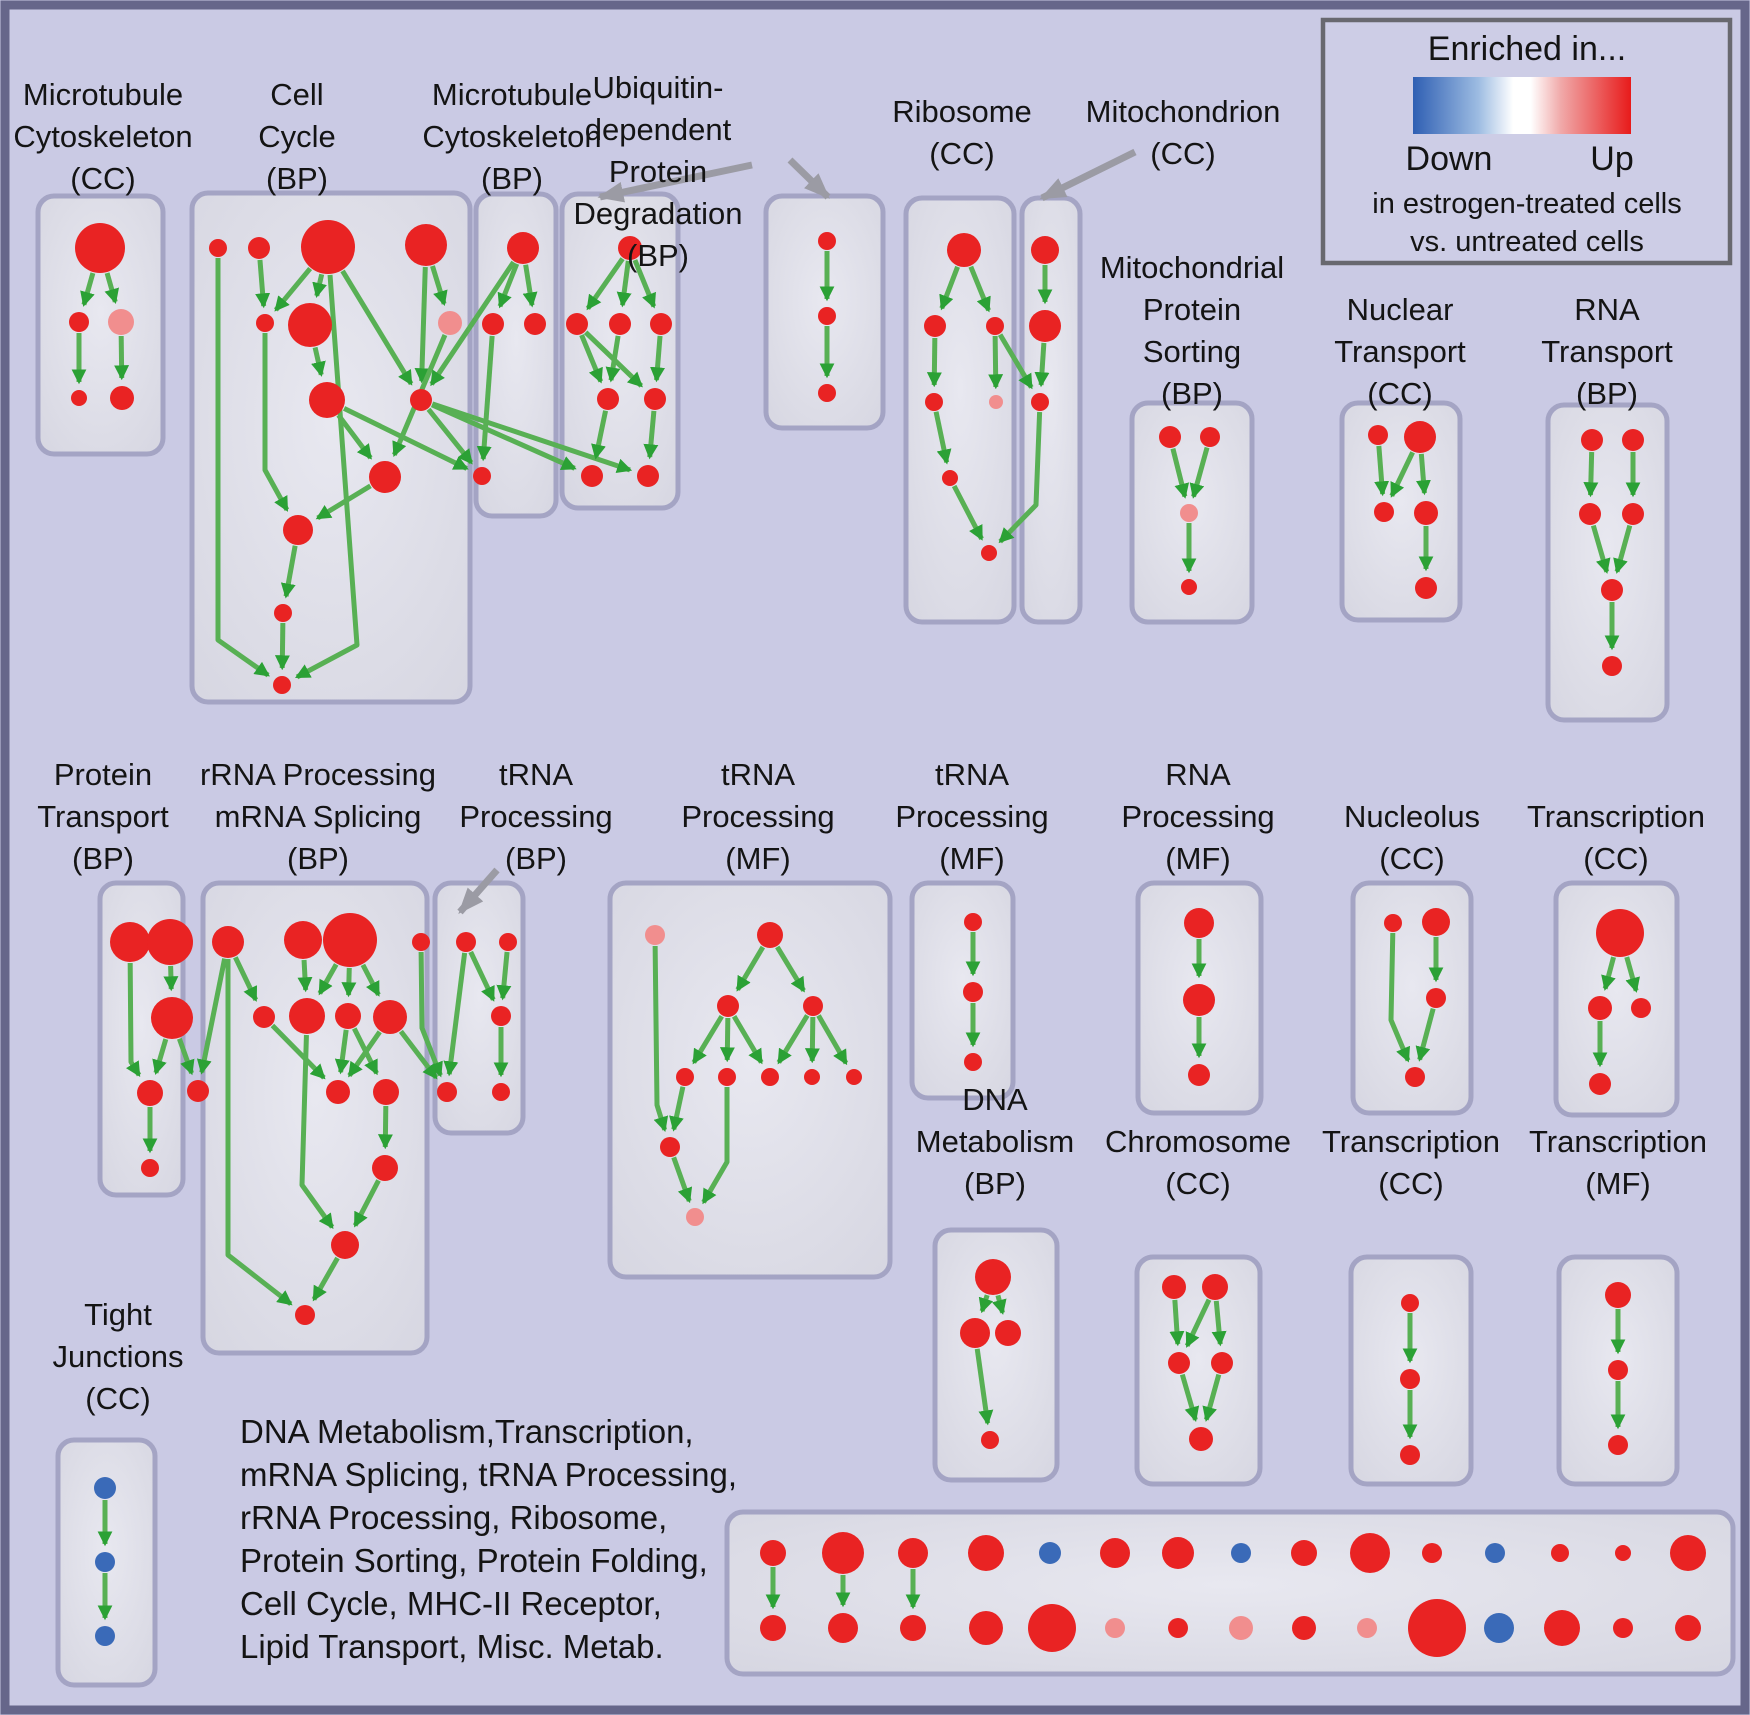 This screenshot has height=1715, width=1750. What do you see at coordinates (1401, 511) in the screenshot?
I see `cluster-box-nuclear-transport` at bounding box center [1401, 511].